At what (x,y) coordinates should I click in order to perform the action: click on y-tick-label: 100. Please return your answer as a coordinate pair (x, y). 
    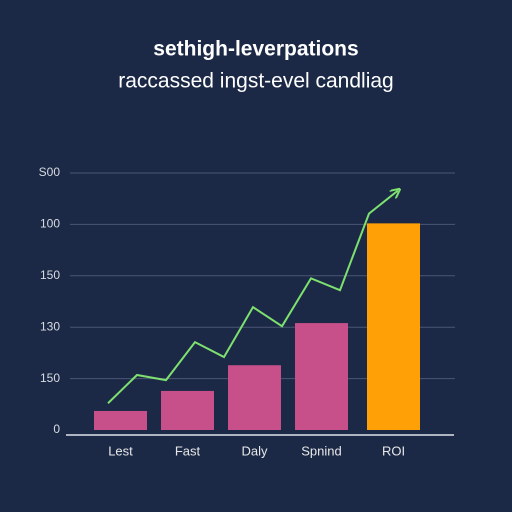
    Looking at the image, I should click on (50, 224).